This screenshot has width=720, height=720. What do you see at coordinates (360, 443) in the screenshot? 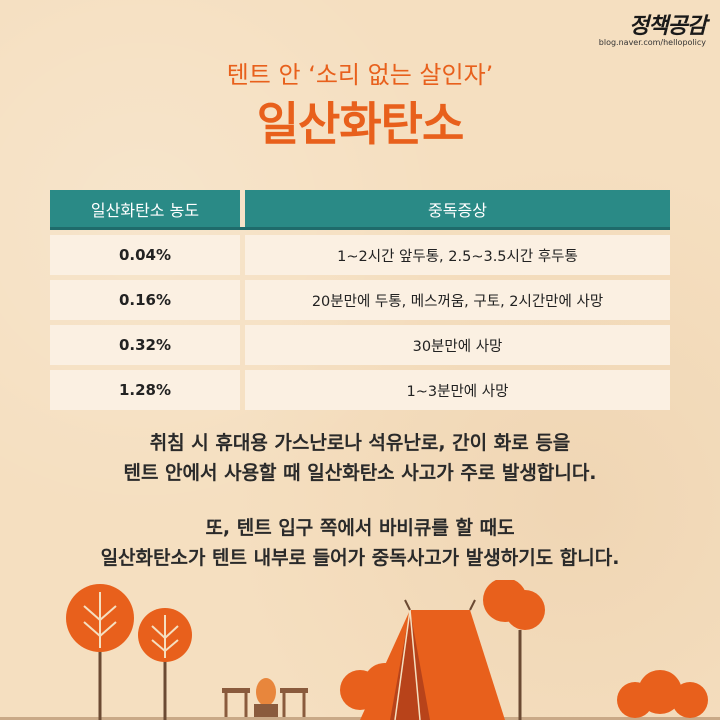
I see `paragraph-line: 취침 시 휴대용 가스난로나 석유난로, 간이 화로 등을` at bounding box center [360, 443].